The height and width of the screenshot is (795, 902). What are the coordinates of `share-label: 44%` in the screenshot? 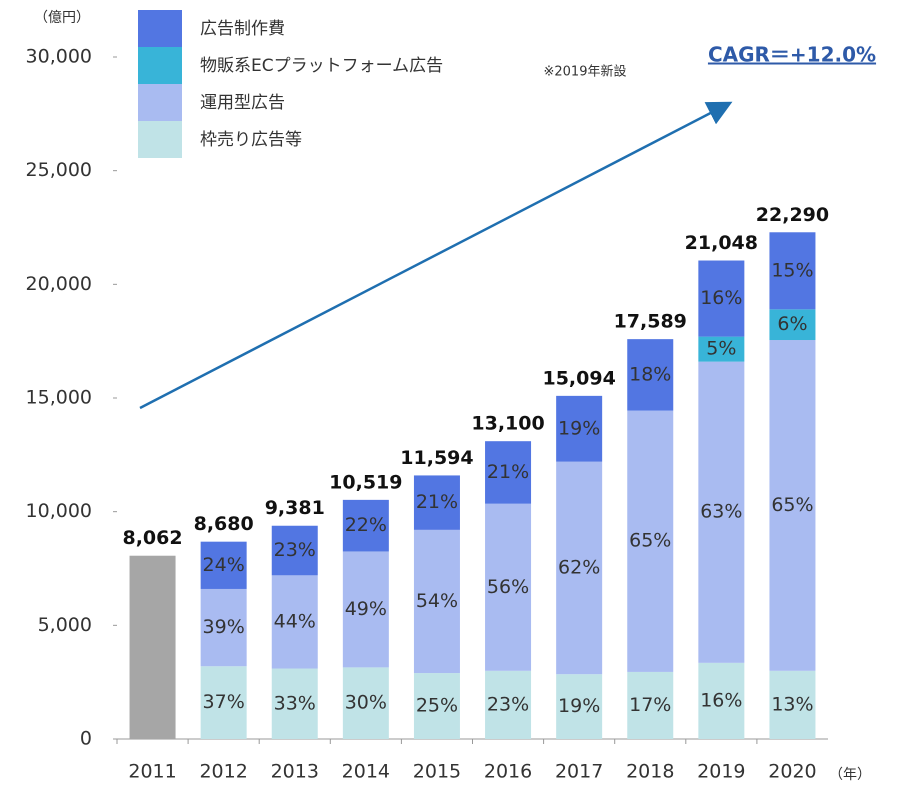 It's located at (295, 621).